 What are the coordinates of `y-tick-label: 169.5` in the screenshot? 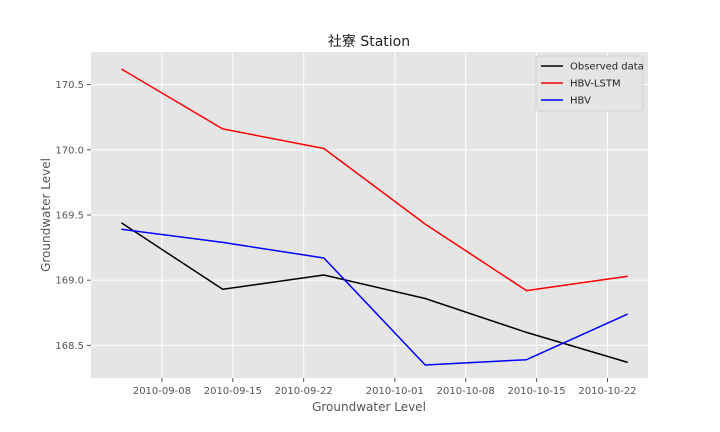 It's located at (69, 216).